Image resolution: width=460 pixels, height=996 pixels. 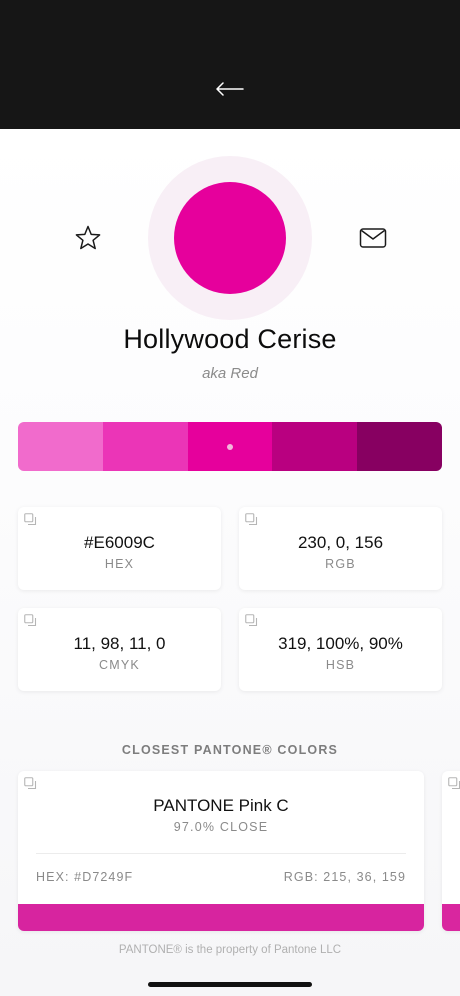 What do you see at coordinates (230, 339) in the screenshot?
I see `color-name: Hollywood Cerise` at bounding box center [230, 339].